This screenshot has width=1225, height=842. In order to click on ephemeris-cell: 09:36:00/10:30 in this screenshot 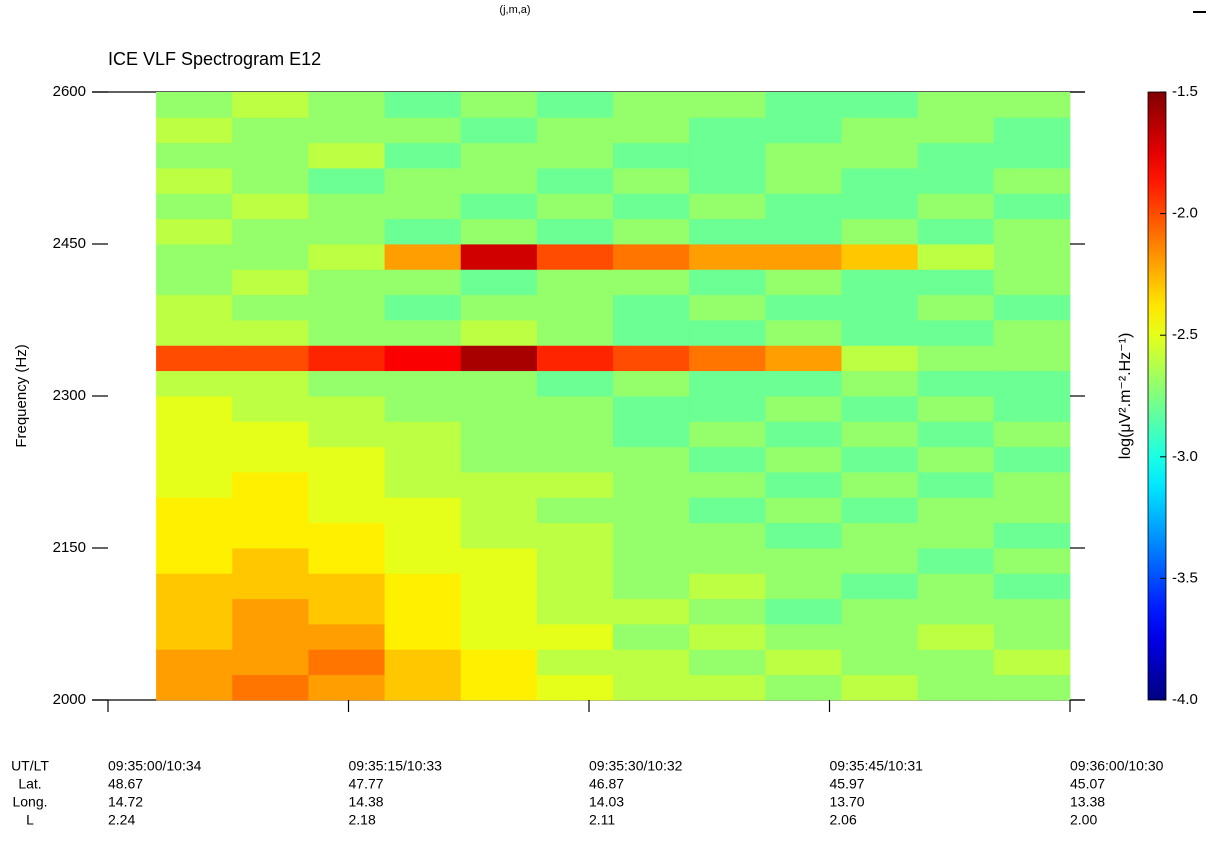, I will do `click(1117, 766)`.